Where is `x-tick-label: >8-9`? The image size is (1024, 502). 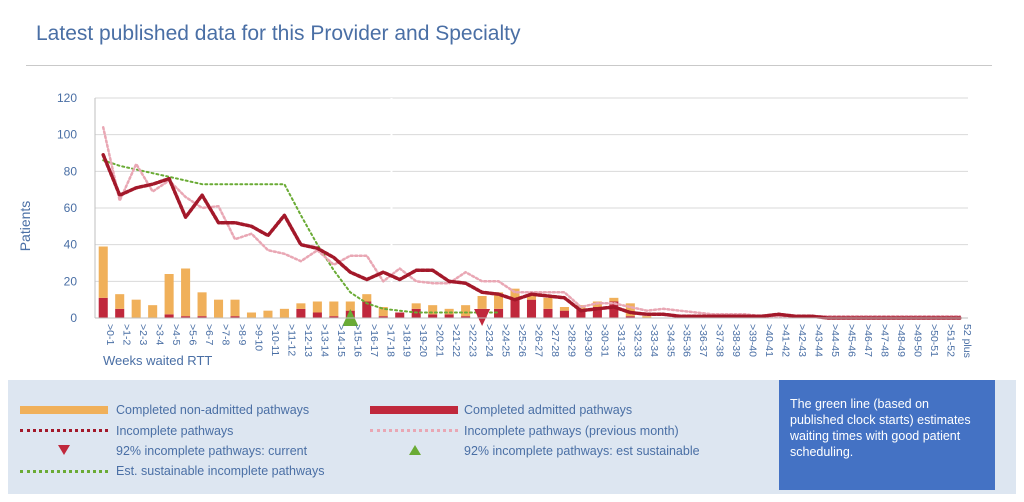
x-tick-label: >8-9 is located at coordinates (242, 334).